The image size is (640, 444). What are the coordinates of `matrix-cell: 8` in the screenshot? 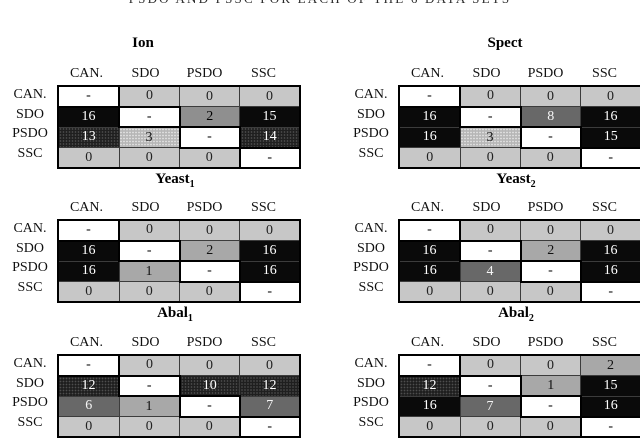 It's located at (550, 117).